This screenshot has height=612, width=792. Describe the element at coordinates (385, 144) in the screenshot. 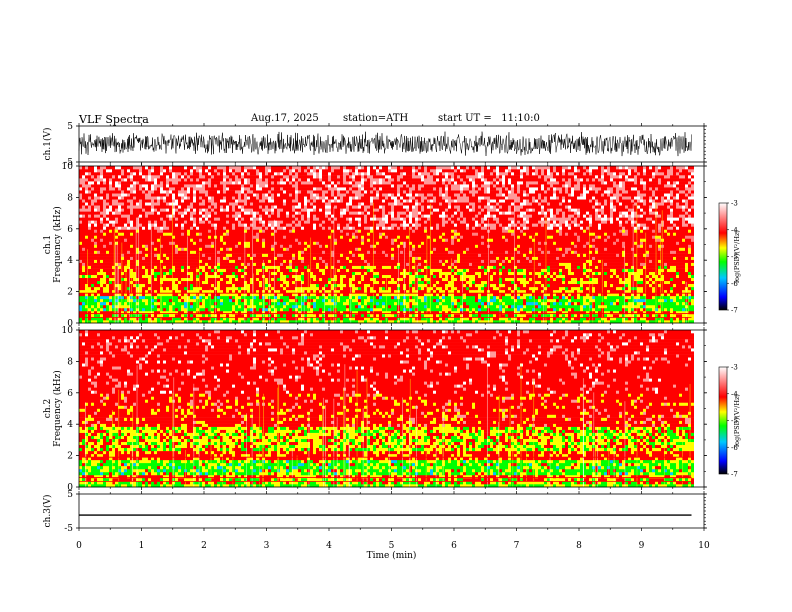

I see `ch1-waveform-trace` at that location.